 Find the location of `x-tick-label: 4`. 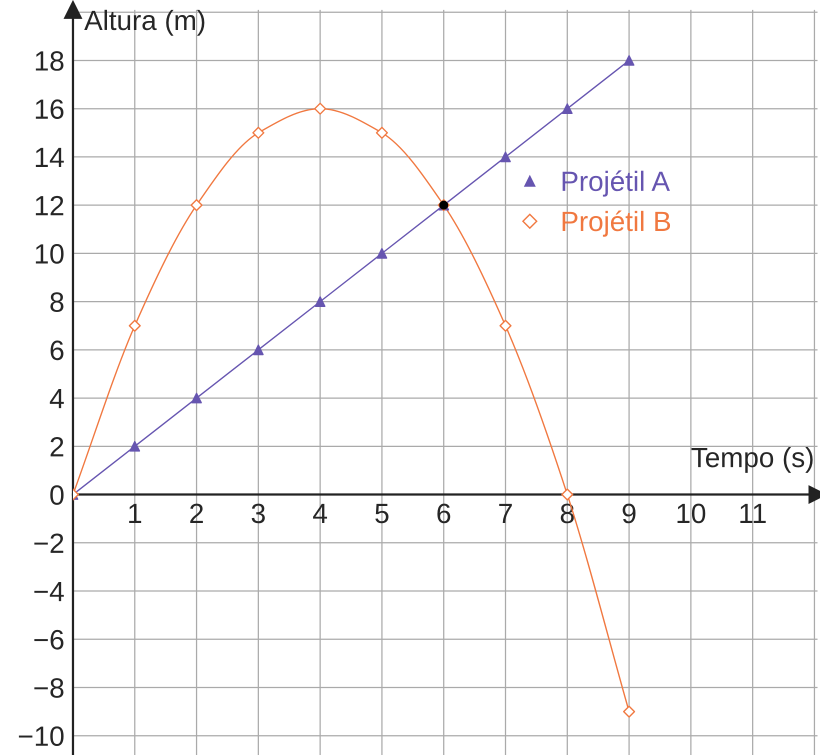

x-tick-label: 4 is located at coordinates (320, 514).